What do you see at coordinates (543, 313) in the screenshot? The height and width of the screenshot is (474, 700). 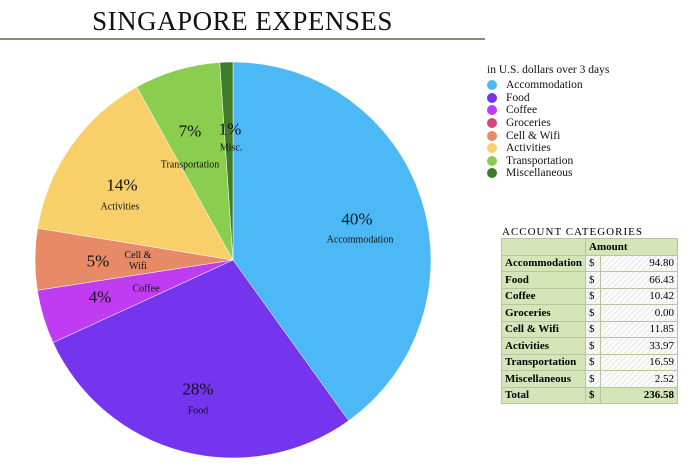 I see `category-cell: Groceries` at bounding box center [543, 313].